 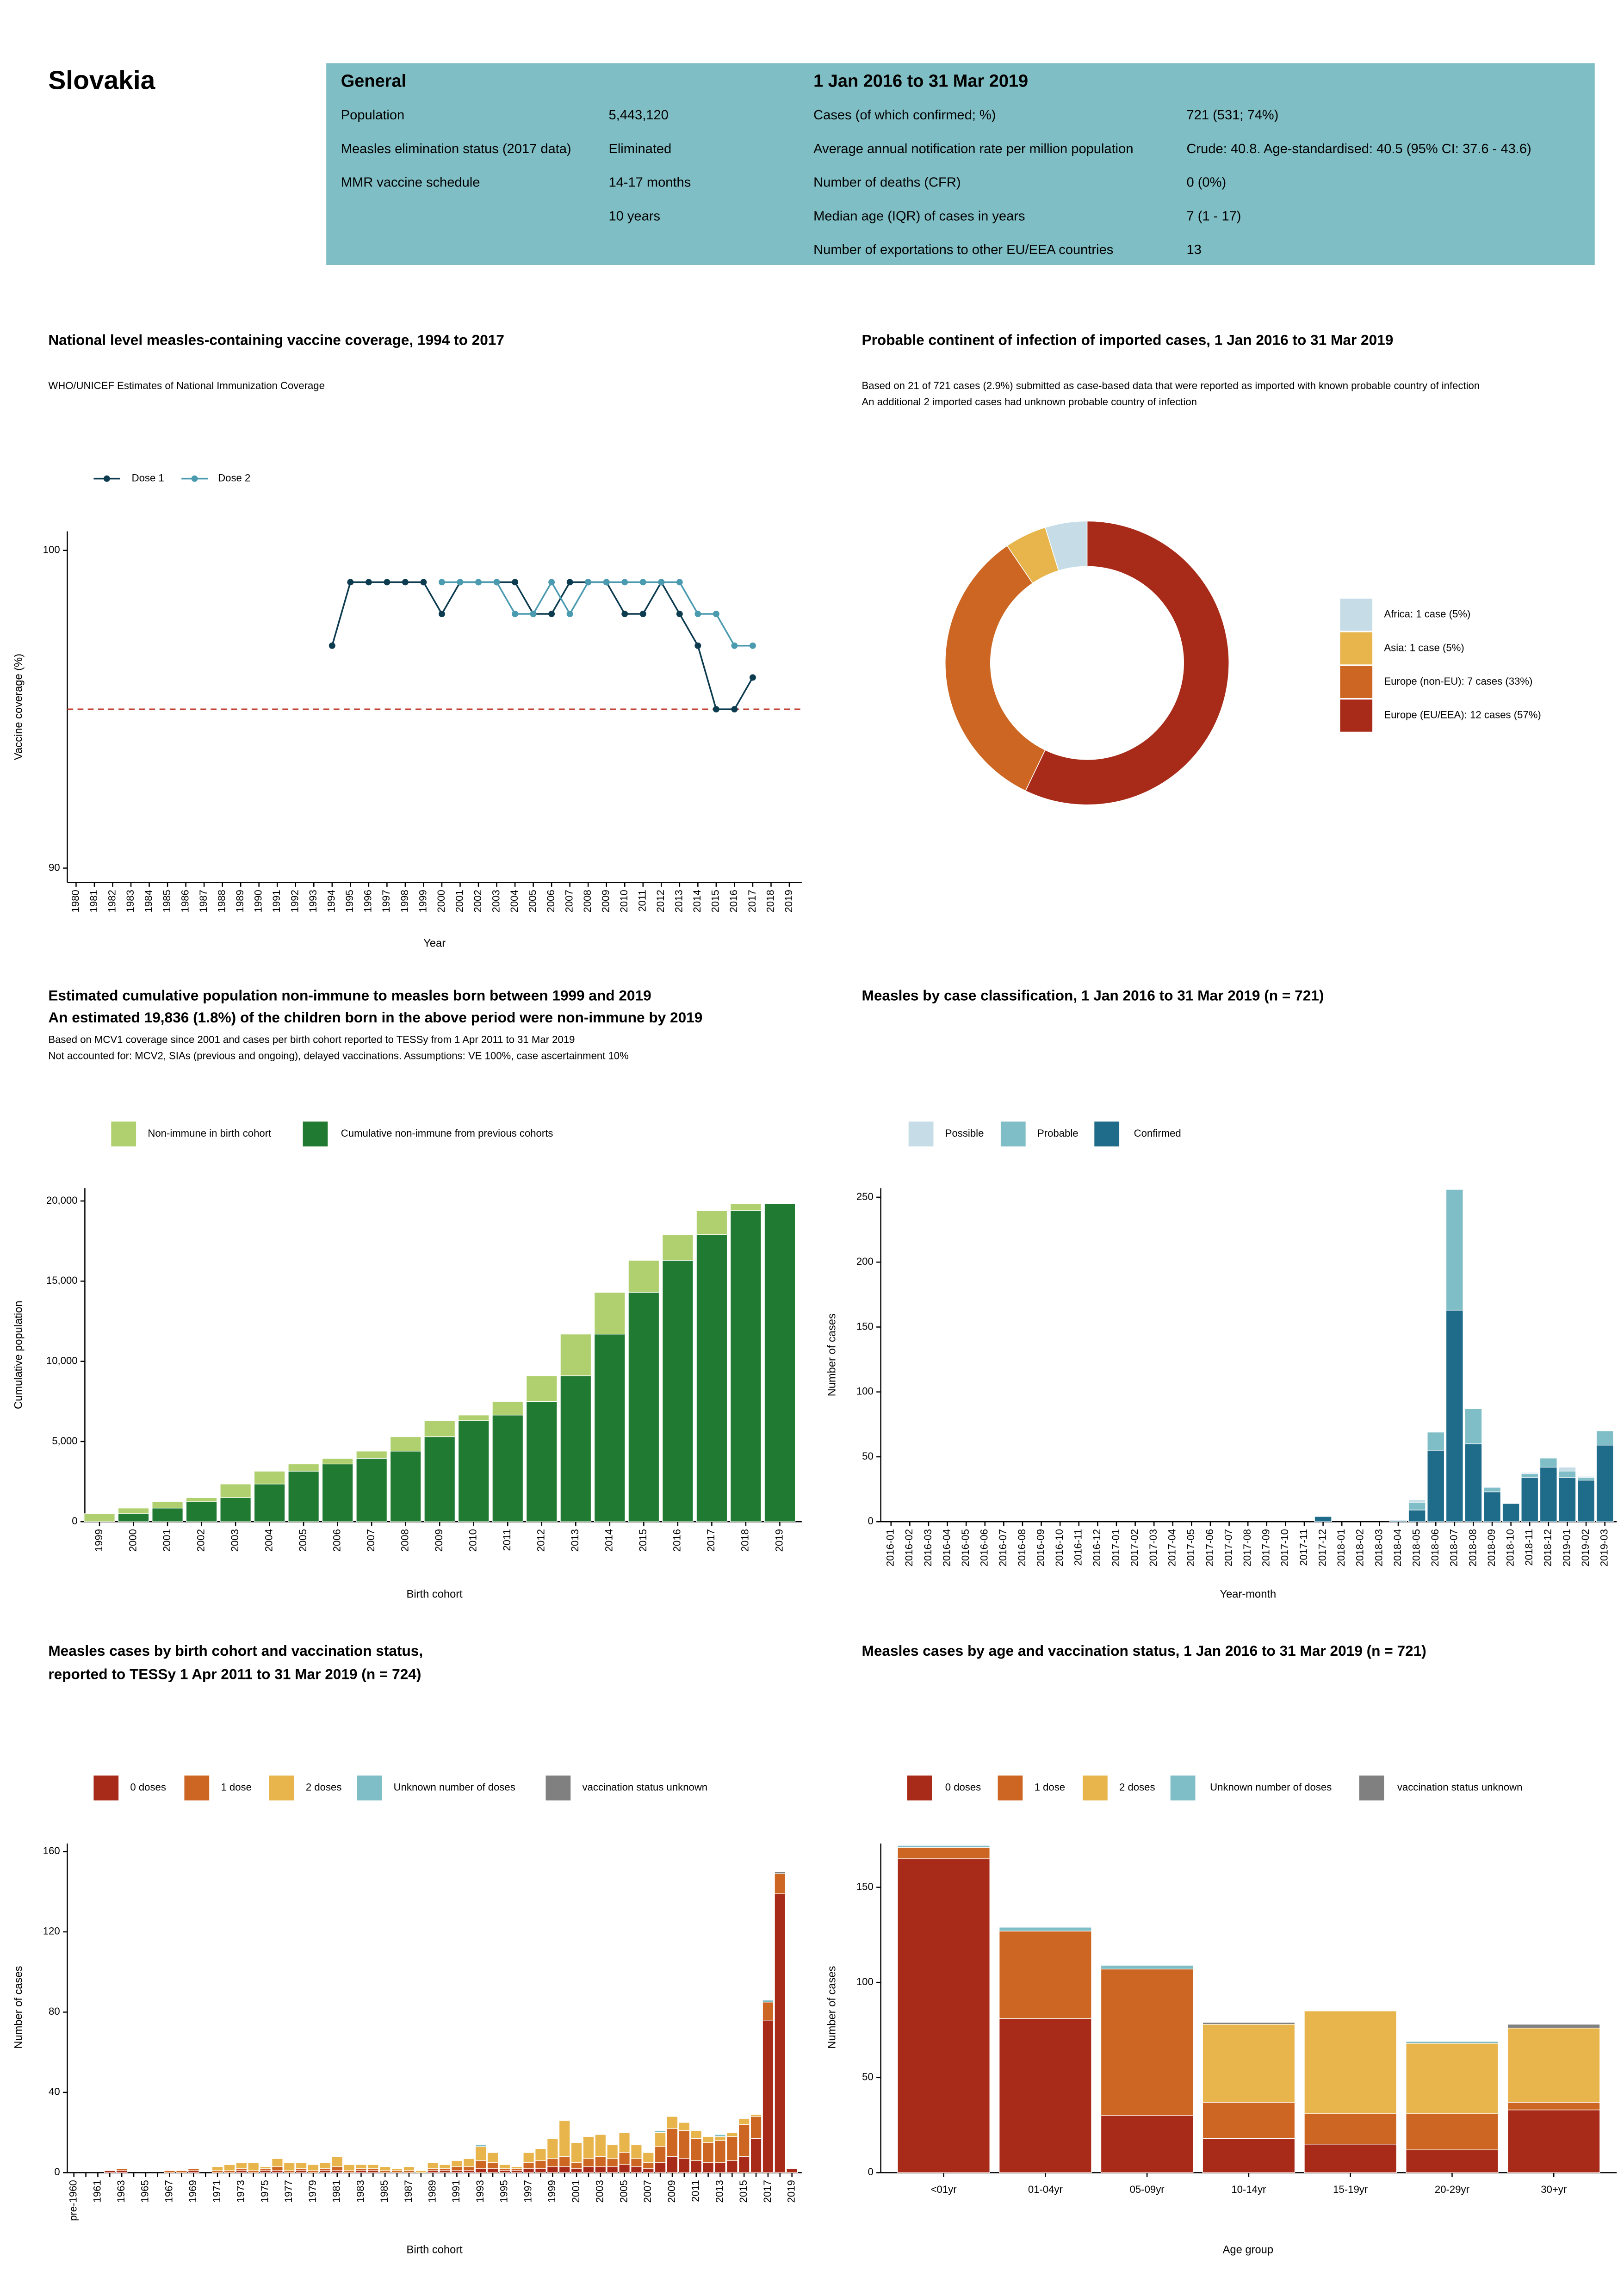 What do you see at coordinates (597, 613) in the screenshot?
I see `line` at bounding box center [597, 613].